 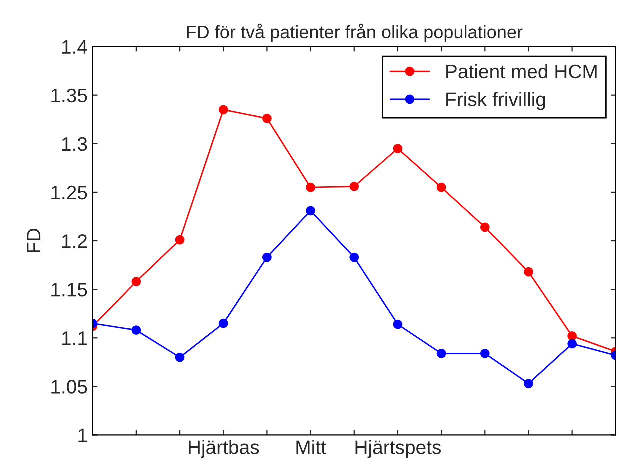 I want to click on y-axis-title: FD, so click(x=34, y=240).